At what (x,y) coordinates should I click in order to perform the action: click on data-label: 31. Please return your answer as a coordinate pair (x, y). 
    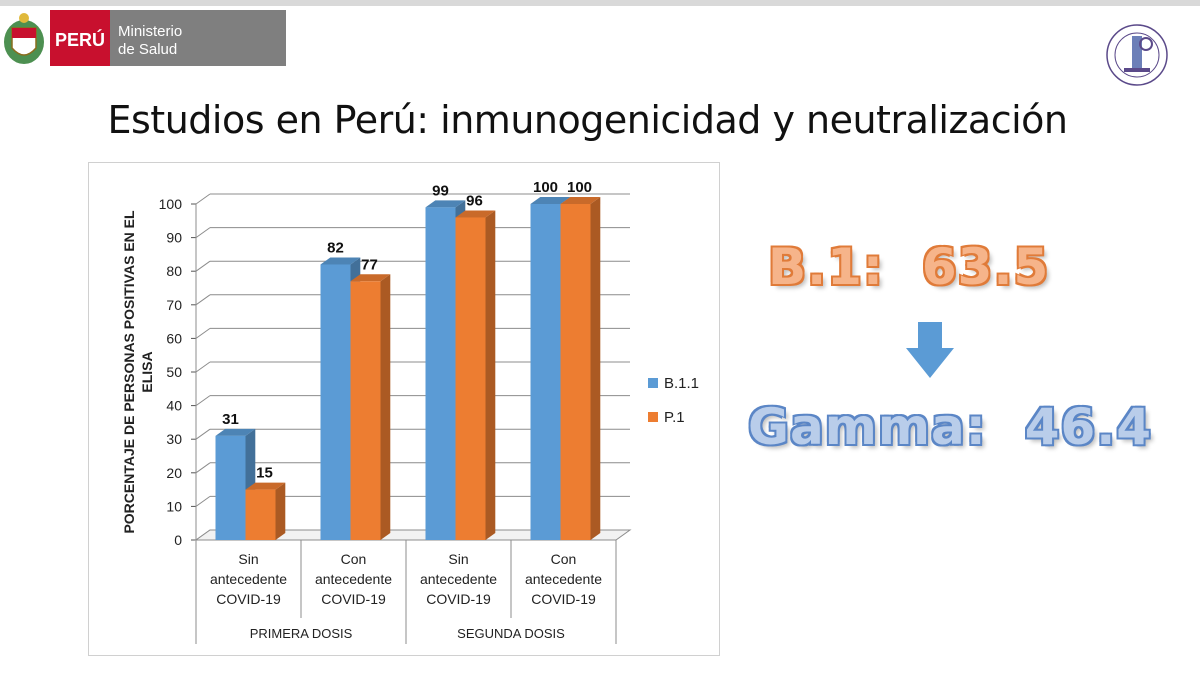
    Looking at the image, I should click on (230, 419).